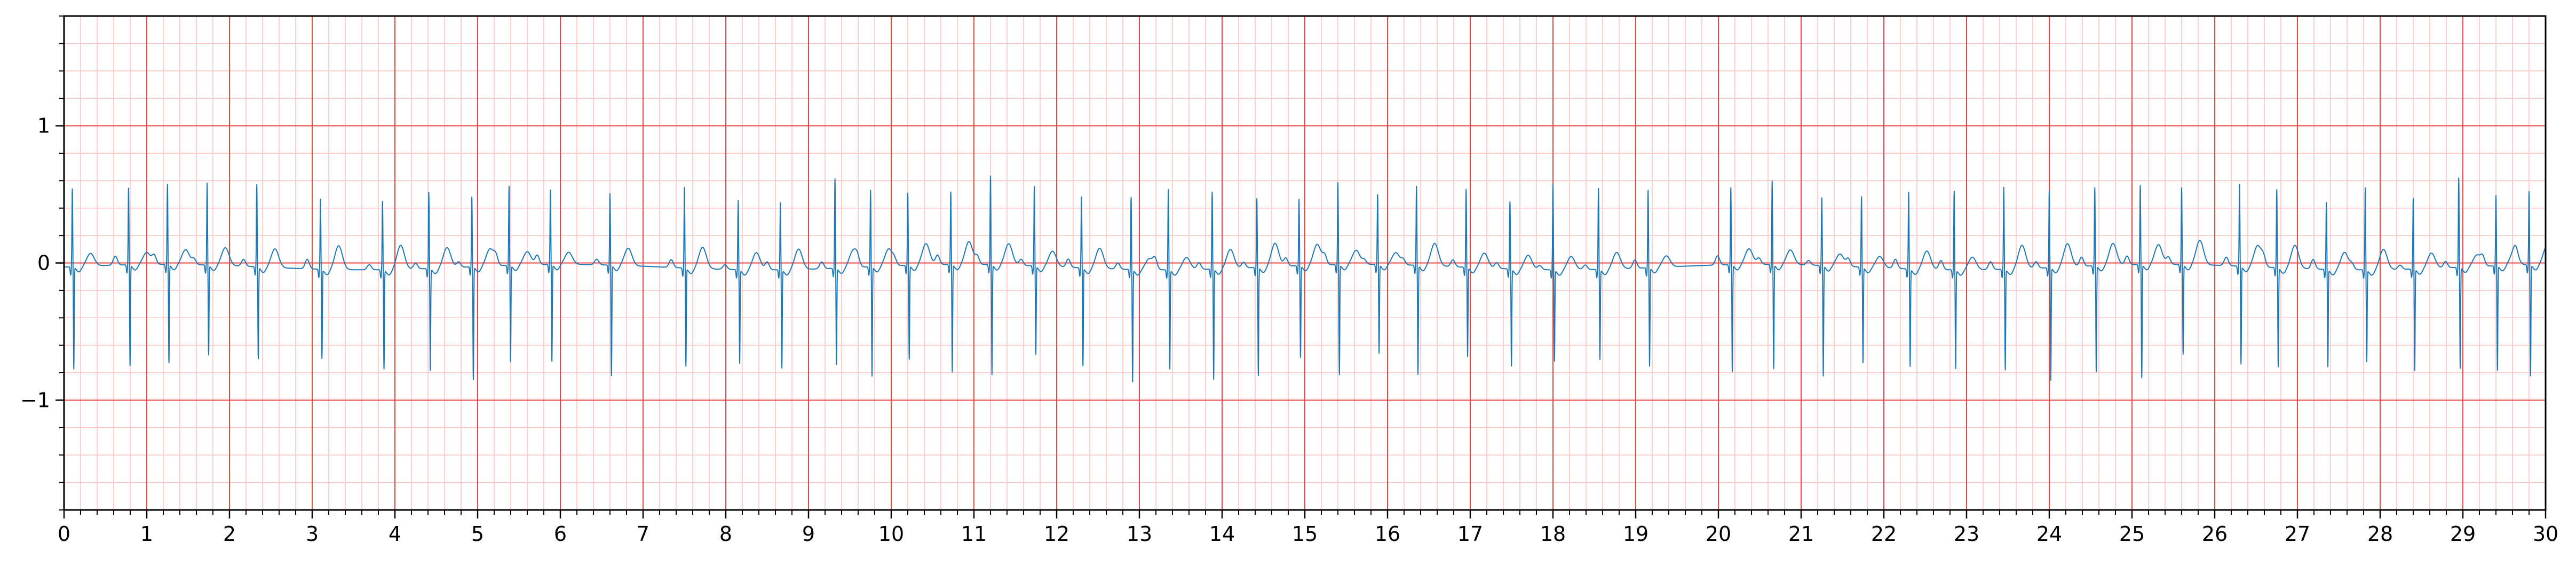 The image size is (2576, 566). Describe the element at coordinates (2132, 534) in the screenshot. I see `x-tick-label: 25` at that location.